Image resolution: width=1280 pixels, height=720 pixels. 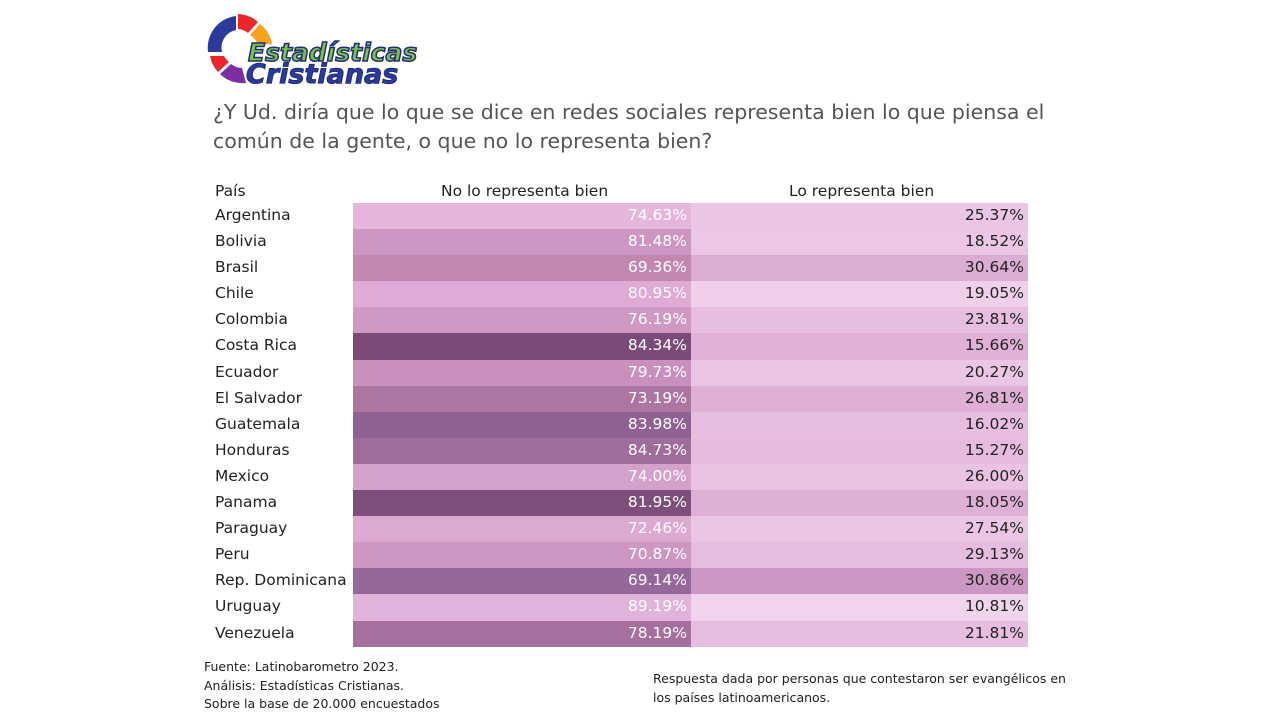 What do you see at coordinates (862, 191) in the screenshot?
I see `header-representa: Lo representa bien` at bounding box center [862, 191].